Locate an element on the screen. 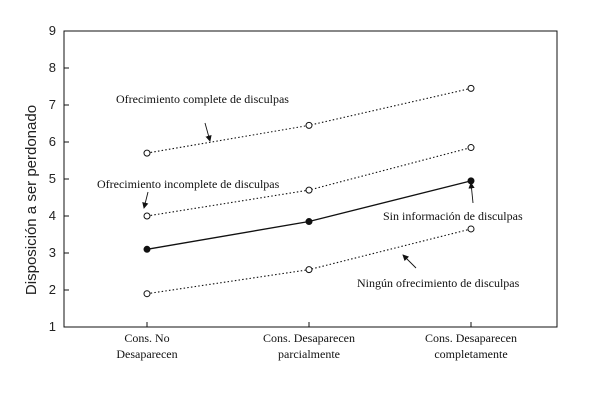 Image resolution: width=591 pixels, height=412 pixels. x-tick-label: Desaparecen is located at coordinates (146, 354).